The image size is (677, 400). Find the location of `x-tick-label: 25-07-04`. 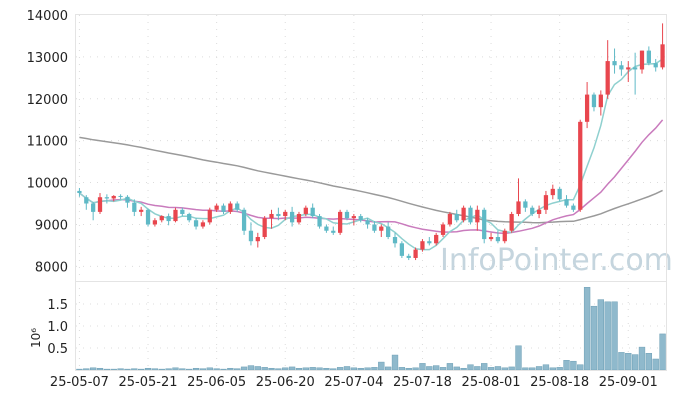

x-tick-label: 25-07-04 is located at coordinates (353, 382).